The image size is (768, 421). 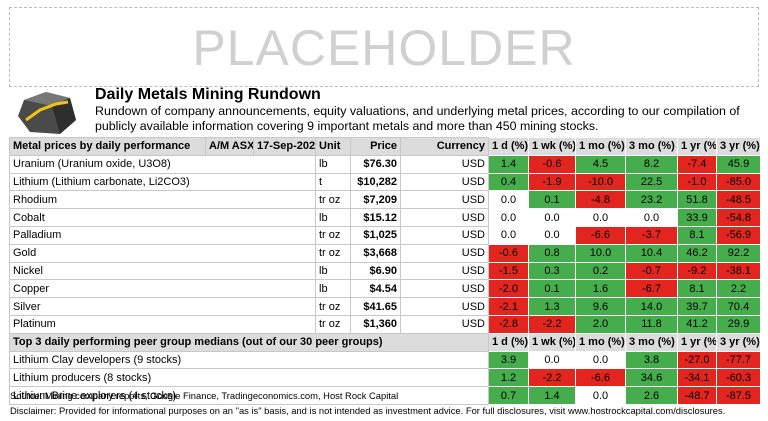 What do you see at coordinates (697, 253) in the screenshot?
I see `pct-change: 46.2` at bounding box center [697, 253].